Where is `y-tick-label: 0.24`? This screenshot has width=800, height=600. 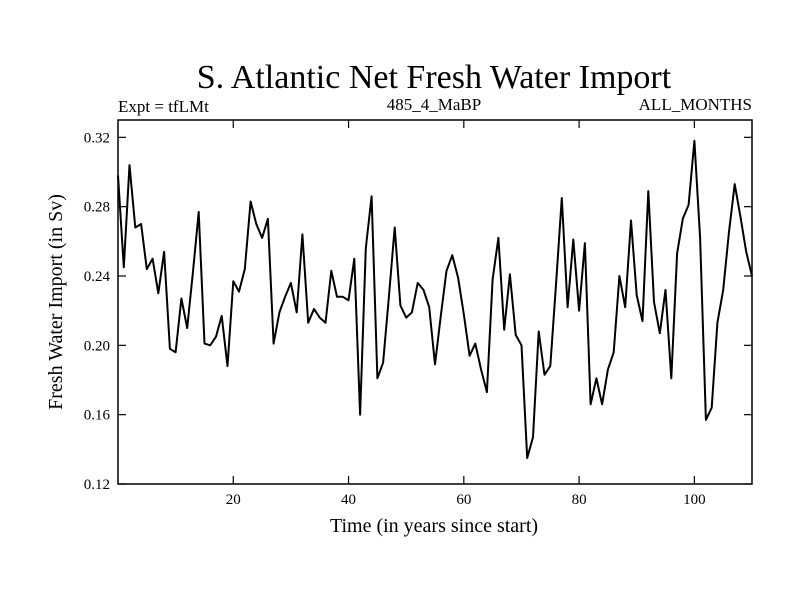 y-tick-label: 0.24 is located at coordinates (97, 277).